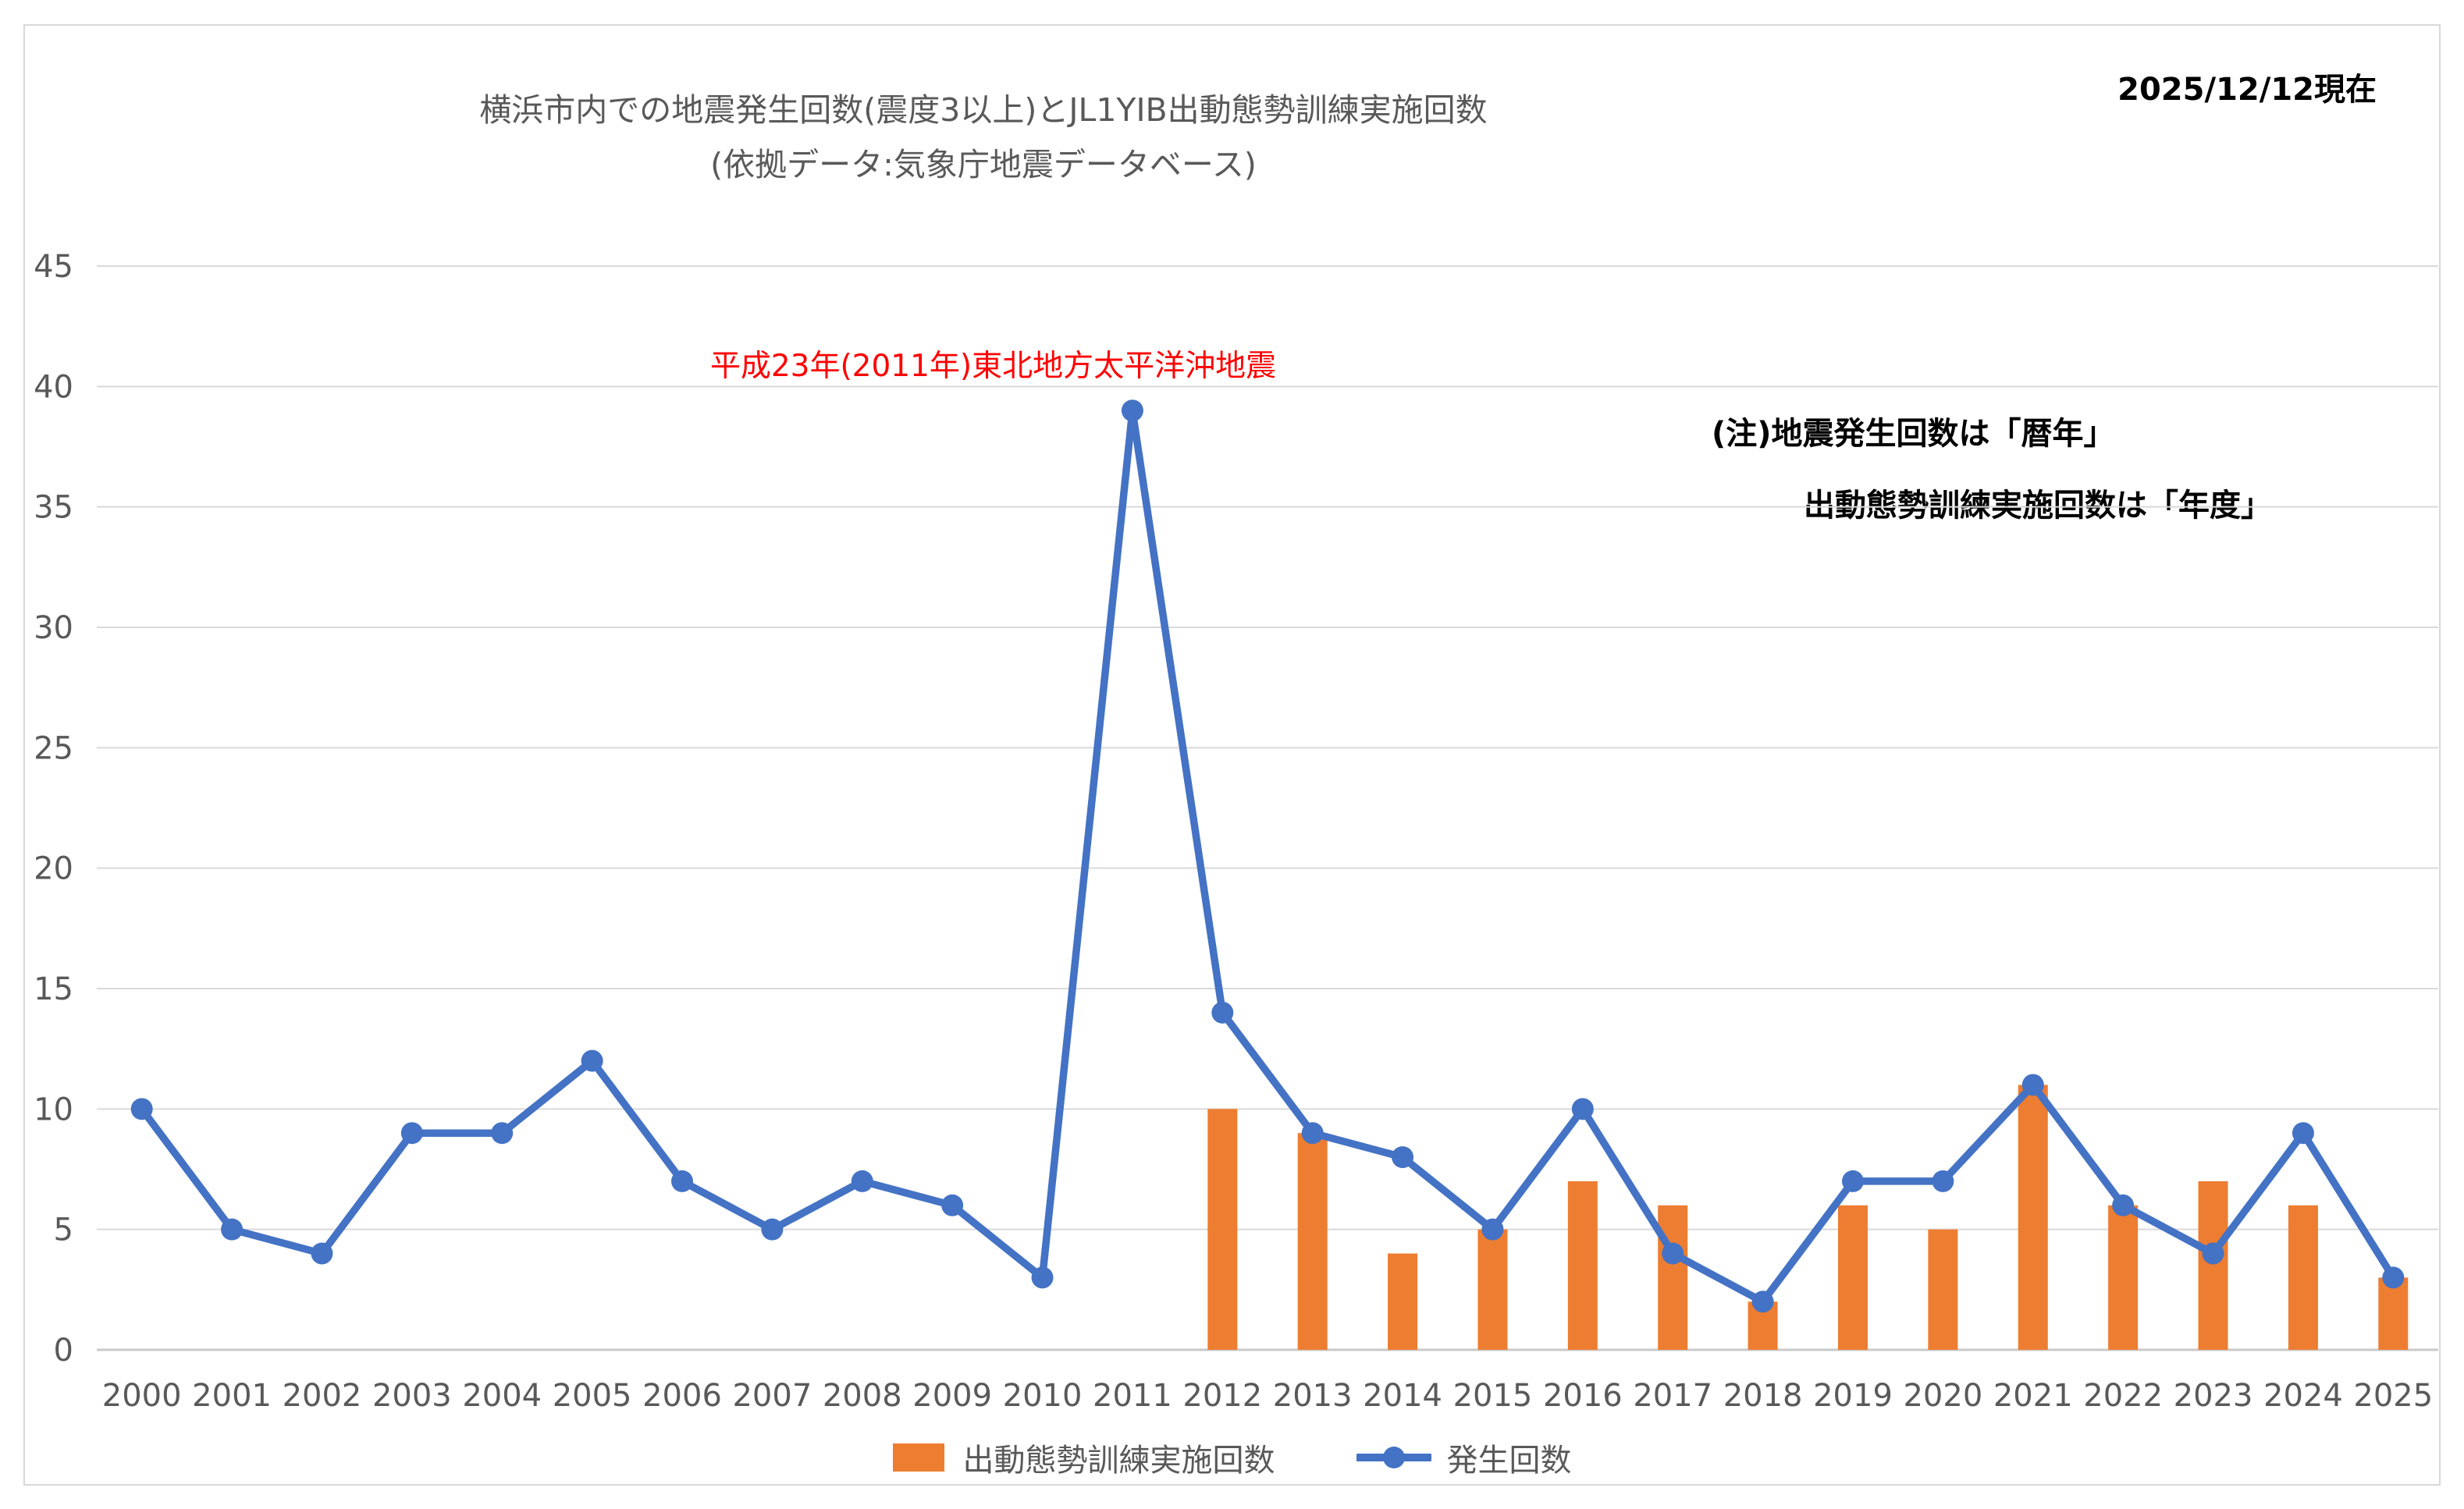 This screenshot has height=1509, width=2464. Describe the element at coordinates (862, 1181) in the screenshot. I see `line-marker-2008` at that location.